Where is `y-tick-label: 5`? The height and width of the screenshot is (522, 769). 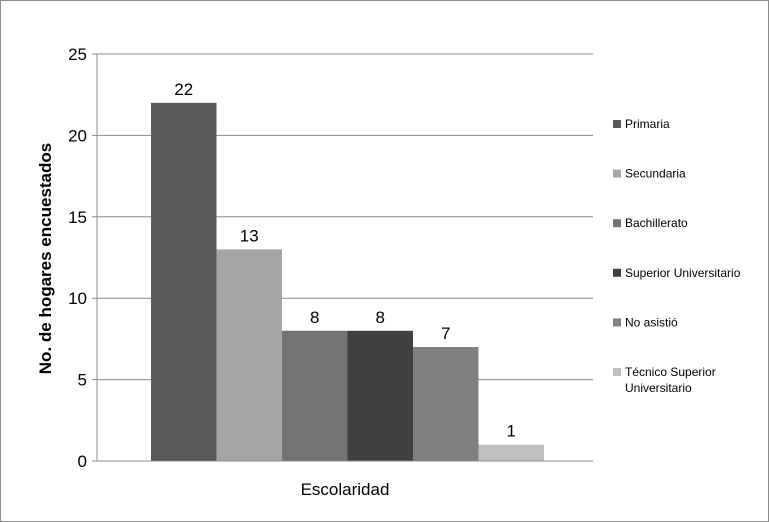
y-tick-label: 5 is located at coordinates (82, 380).